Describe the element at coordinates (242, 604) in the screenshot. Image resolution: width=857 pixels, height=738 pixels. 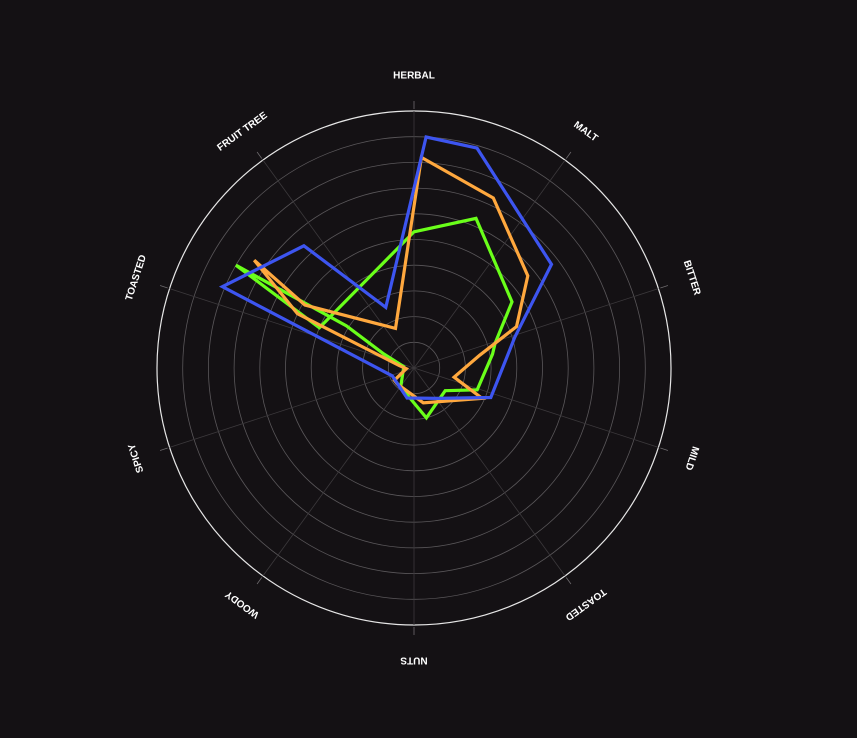
I see `axis-label-woody: WOODY` at that location.